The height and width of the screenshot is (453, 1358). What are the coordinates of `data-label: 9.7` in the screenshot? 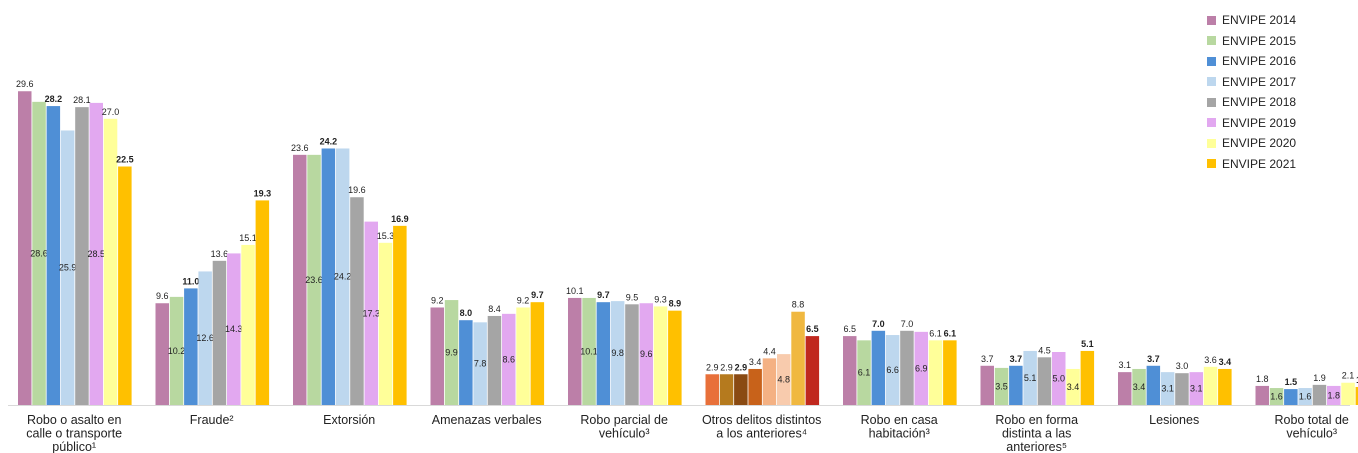 It's located at (603, 295).